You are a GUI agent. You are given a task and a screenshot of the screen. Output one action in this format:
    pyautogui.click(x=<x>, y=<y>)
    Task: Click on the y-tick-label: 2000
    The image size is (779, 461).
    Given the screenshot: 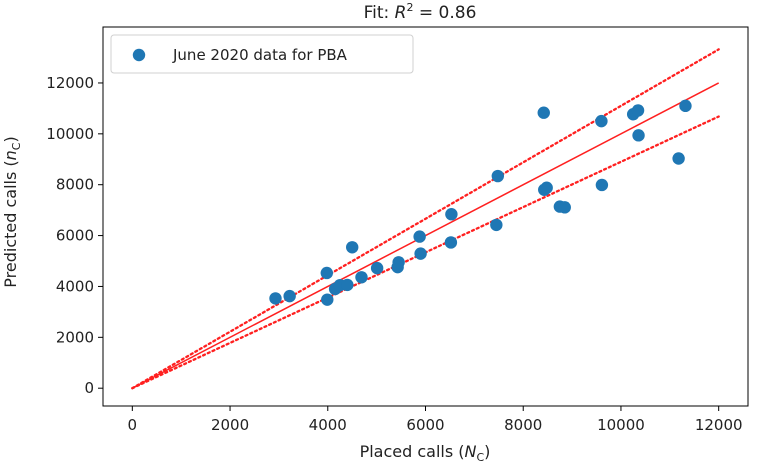 What is the action you would take?
    pyautogui.click(x=75, y=337)
    